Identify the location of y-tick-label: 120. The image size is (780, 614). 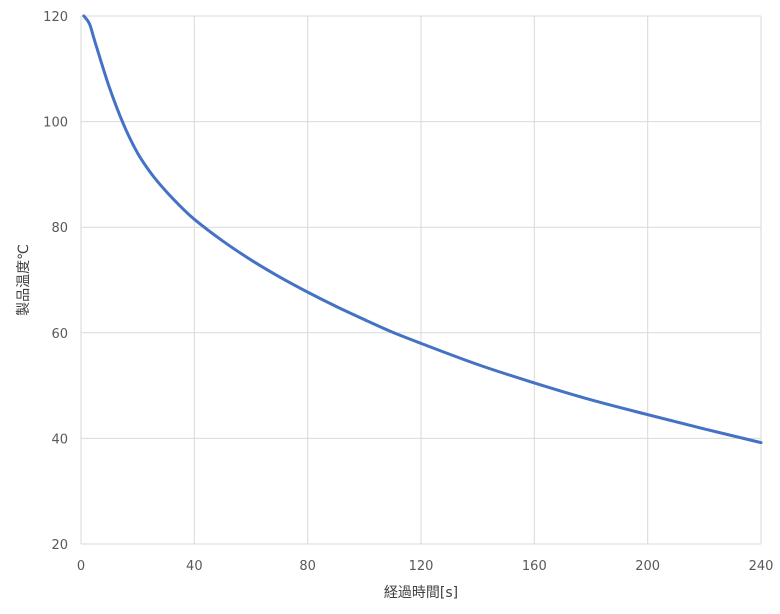
(55, 17).